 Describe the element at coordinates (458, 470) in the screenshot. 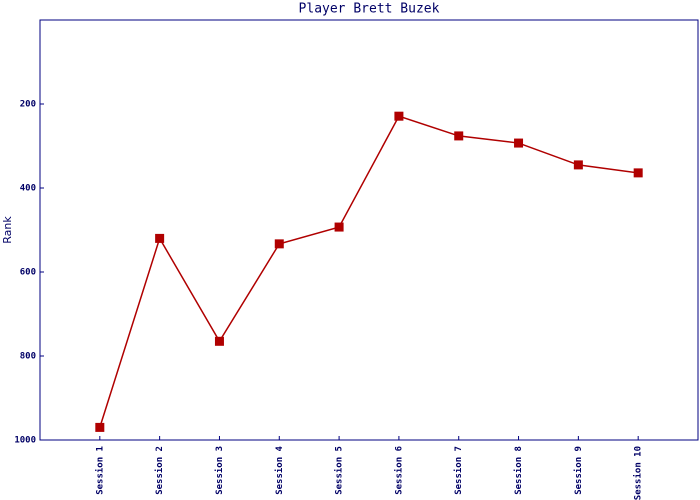

I see `x-tick-label: Session 7` at that location.